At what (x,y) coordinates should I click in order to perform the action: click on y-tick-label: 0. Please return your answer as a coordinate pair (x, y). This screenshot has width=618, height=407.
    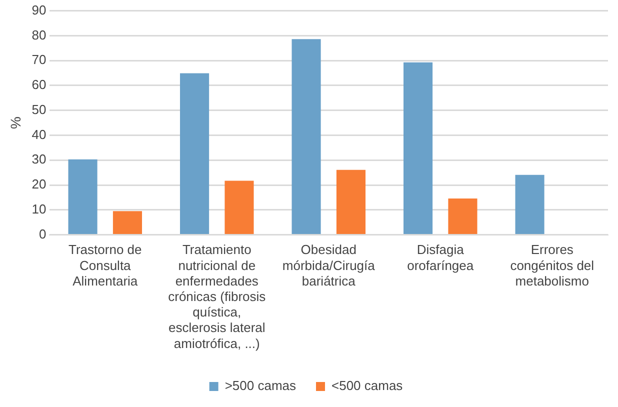
    Looking at the image, I should click on (42, 234).